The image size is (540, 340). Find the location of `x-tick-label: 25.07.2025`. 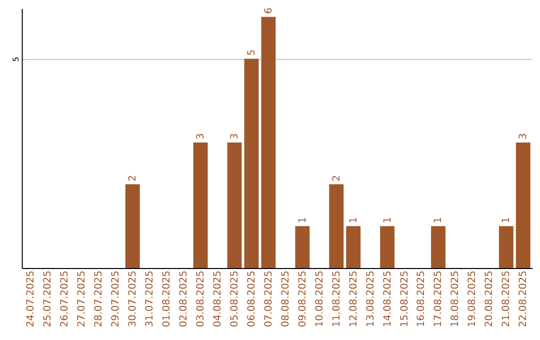

x-tick-label: 25.07.2025 is located at coordinates (48, 299).